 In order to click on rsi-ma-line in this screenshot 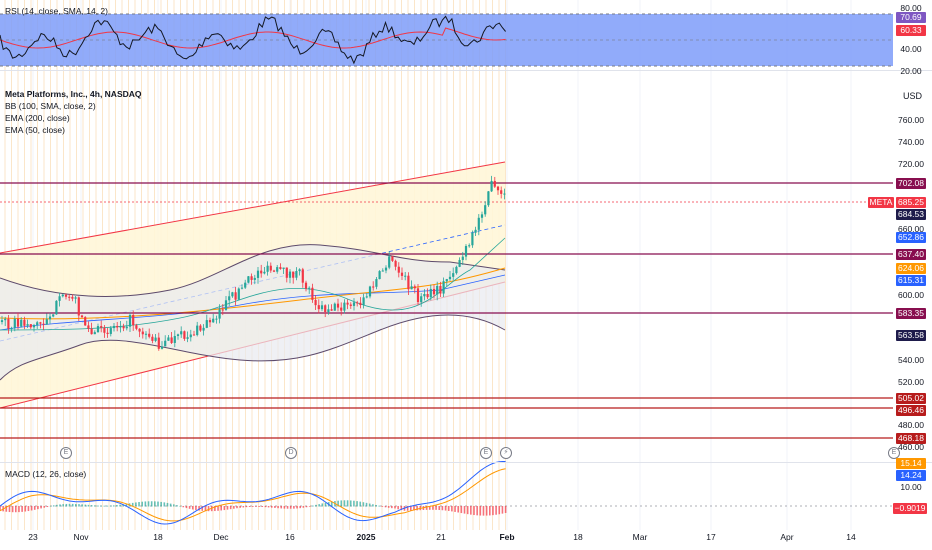, I will do `click(253, 38)`.